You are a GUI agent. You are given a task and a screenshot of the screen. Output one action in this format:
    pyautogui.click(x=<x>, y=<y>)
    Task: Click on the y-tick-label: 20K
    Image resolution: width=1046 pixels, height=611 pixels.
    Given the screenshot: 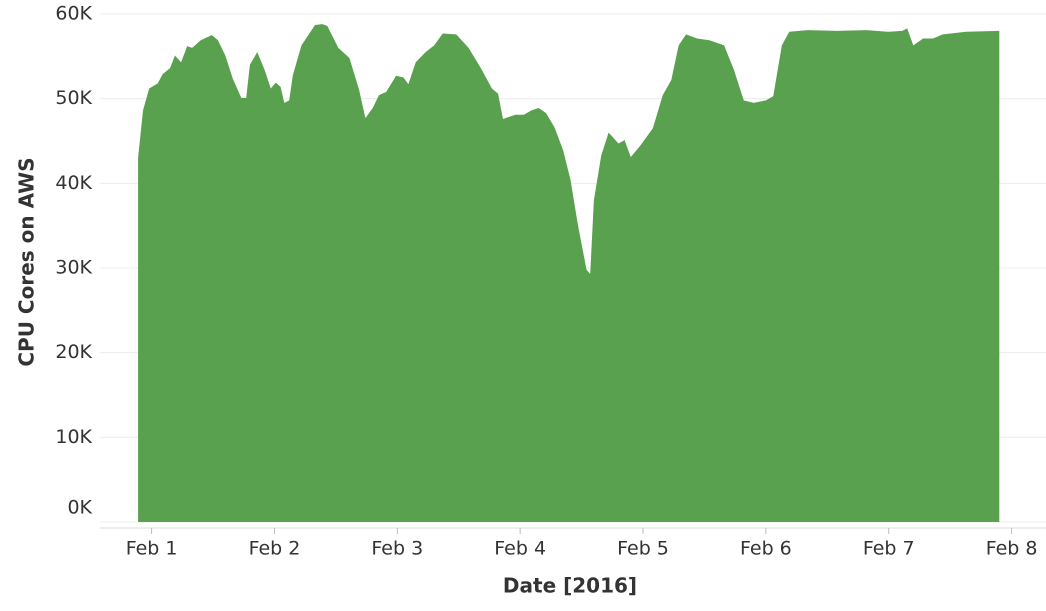 What is the action you would take?
    pyautogui.click(x=73, y=352)
    